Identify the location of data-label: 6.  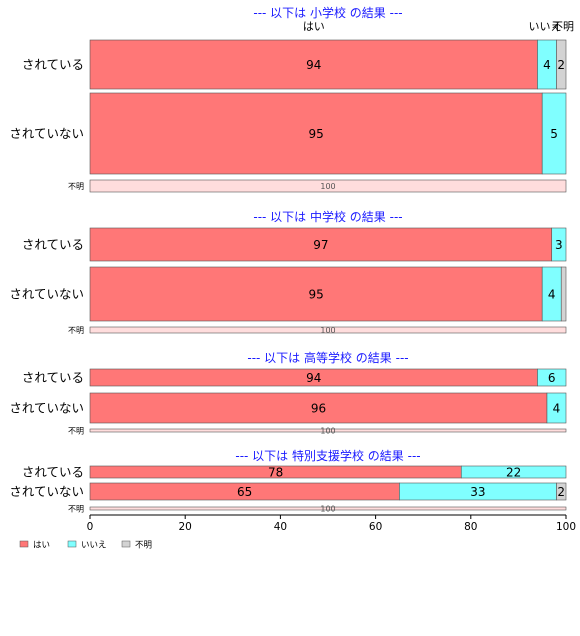
(552, 378).